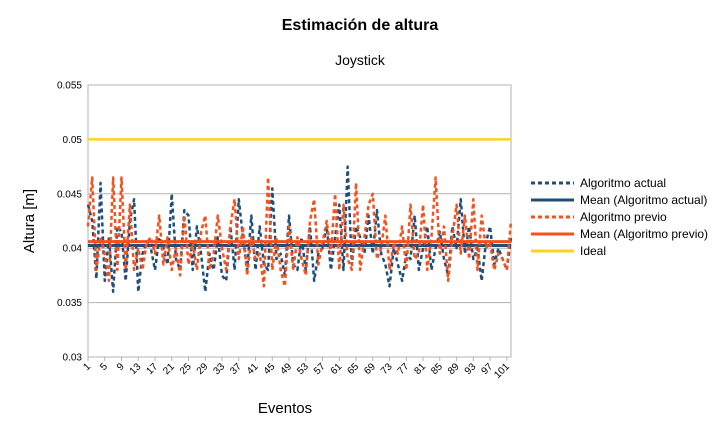  What do you see at coordinates (270, 369) in the screenshot?
I see `x-tick-label: 45` at bounding box center [270, 369].